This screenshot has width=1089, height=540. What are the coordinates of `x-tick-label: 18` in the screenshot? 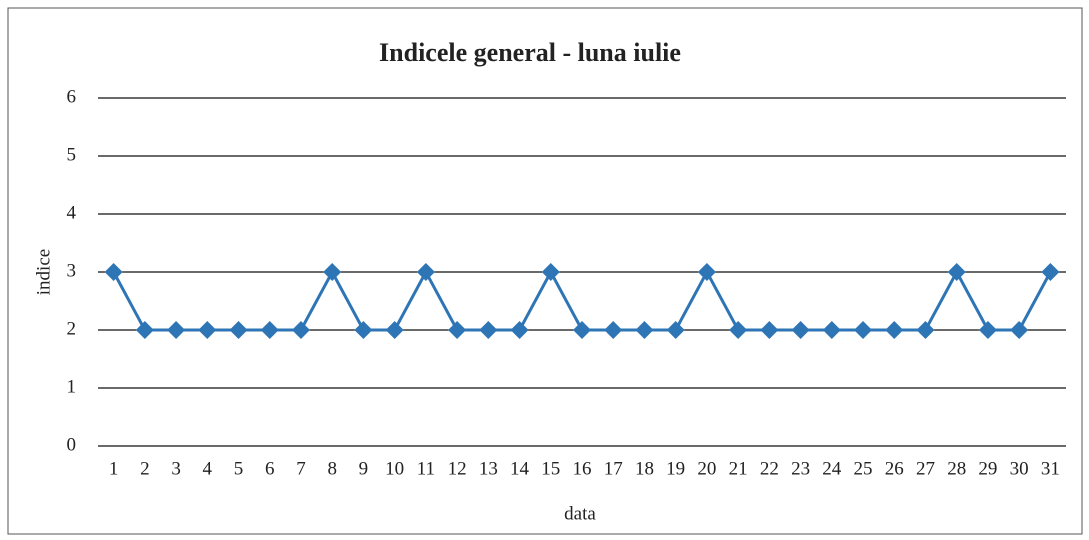 It's located at (644, 468).